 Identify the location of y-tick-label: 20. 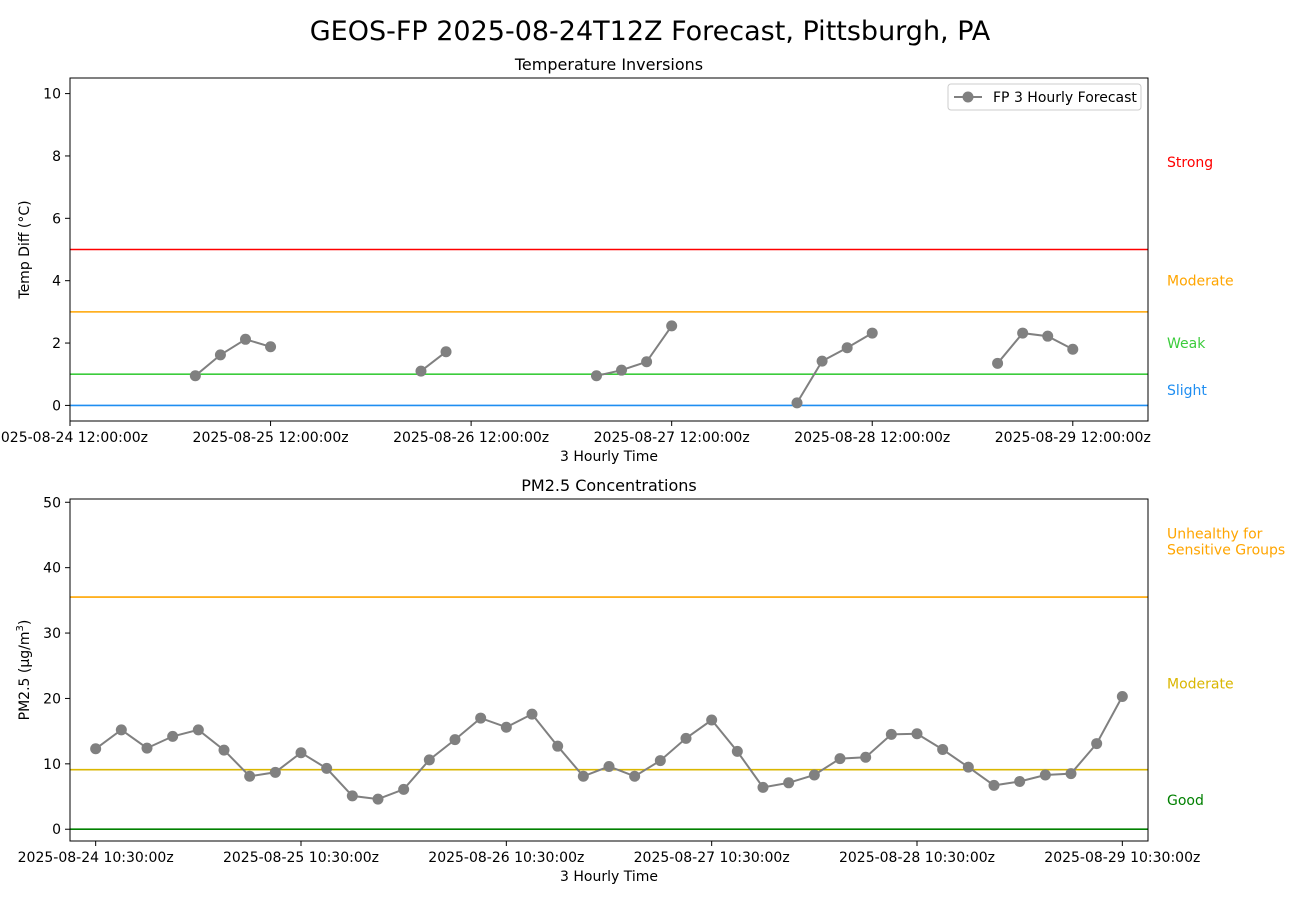
(52, 699).